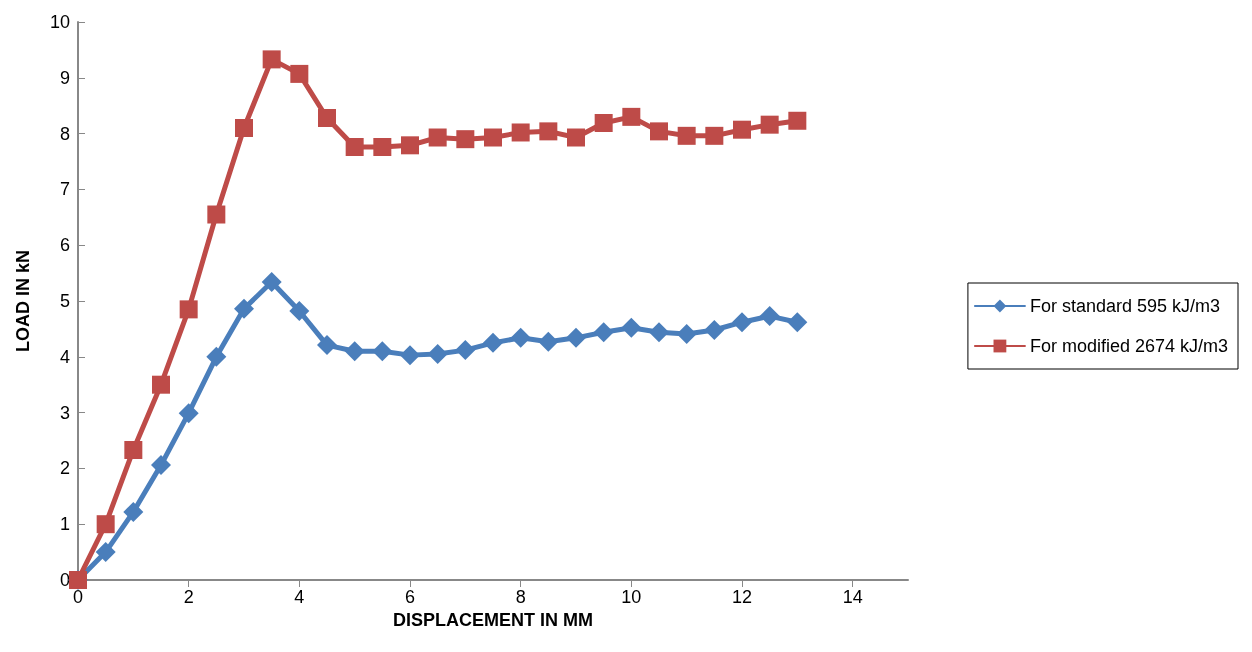 This screenshot has height=652, width=1252. Describe the element at coordinates (23, 301) in the screenshot. I see `y-axis-title: LOAD IN kN` at that location.